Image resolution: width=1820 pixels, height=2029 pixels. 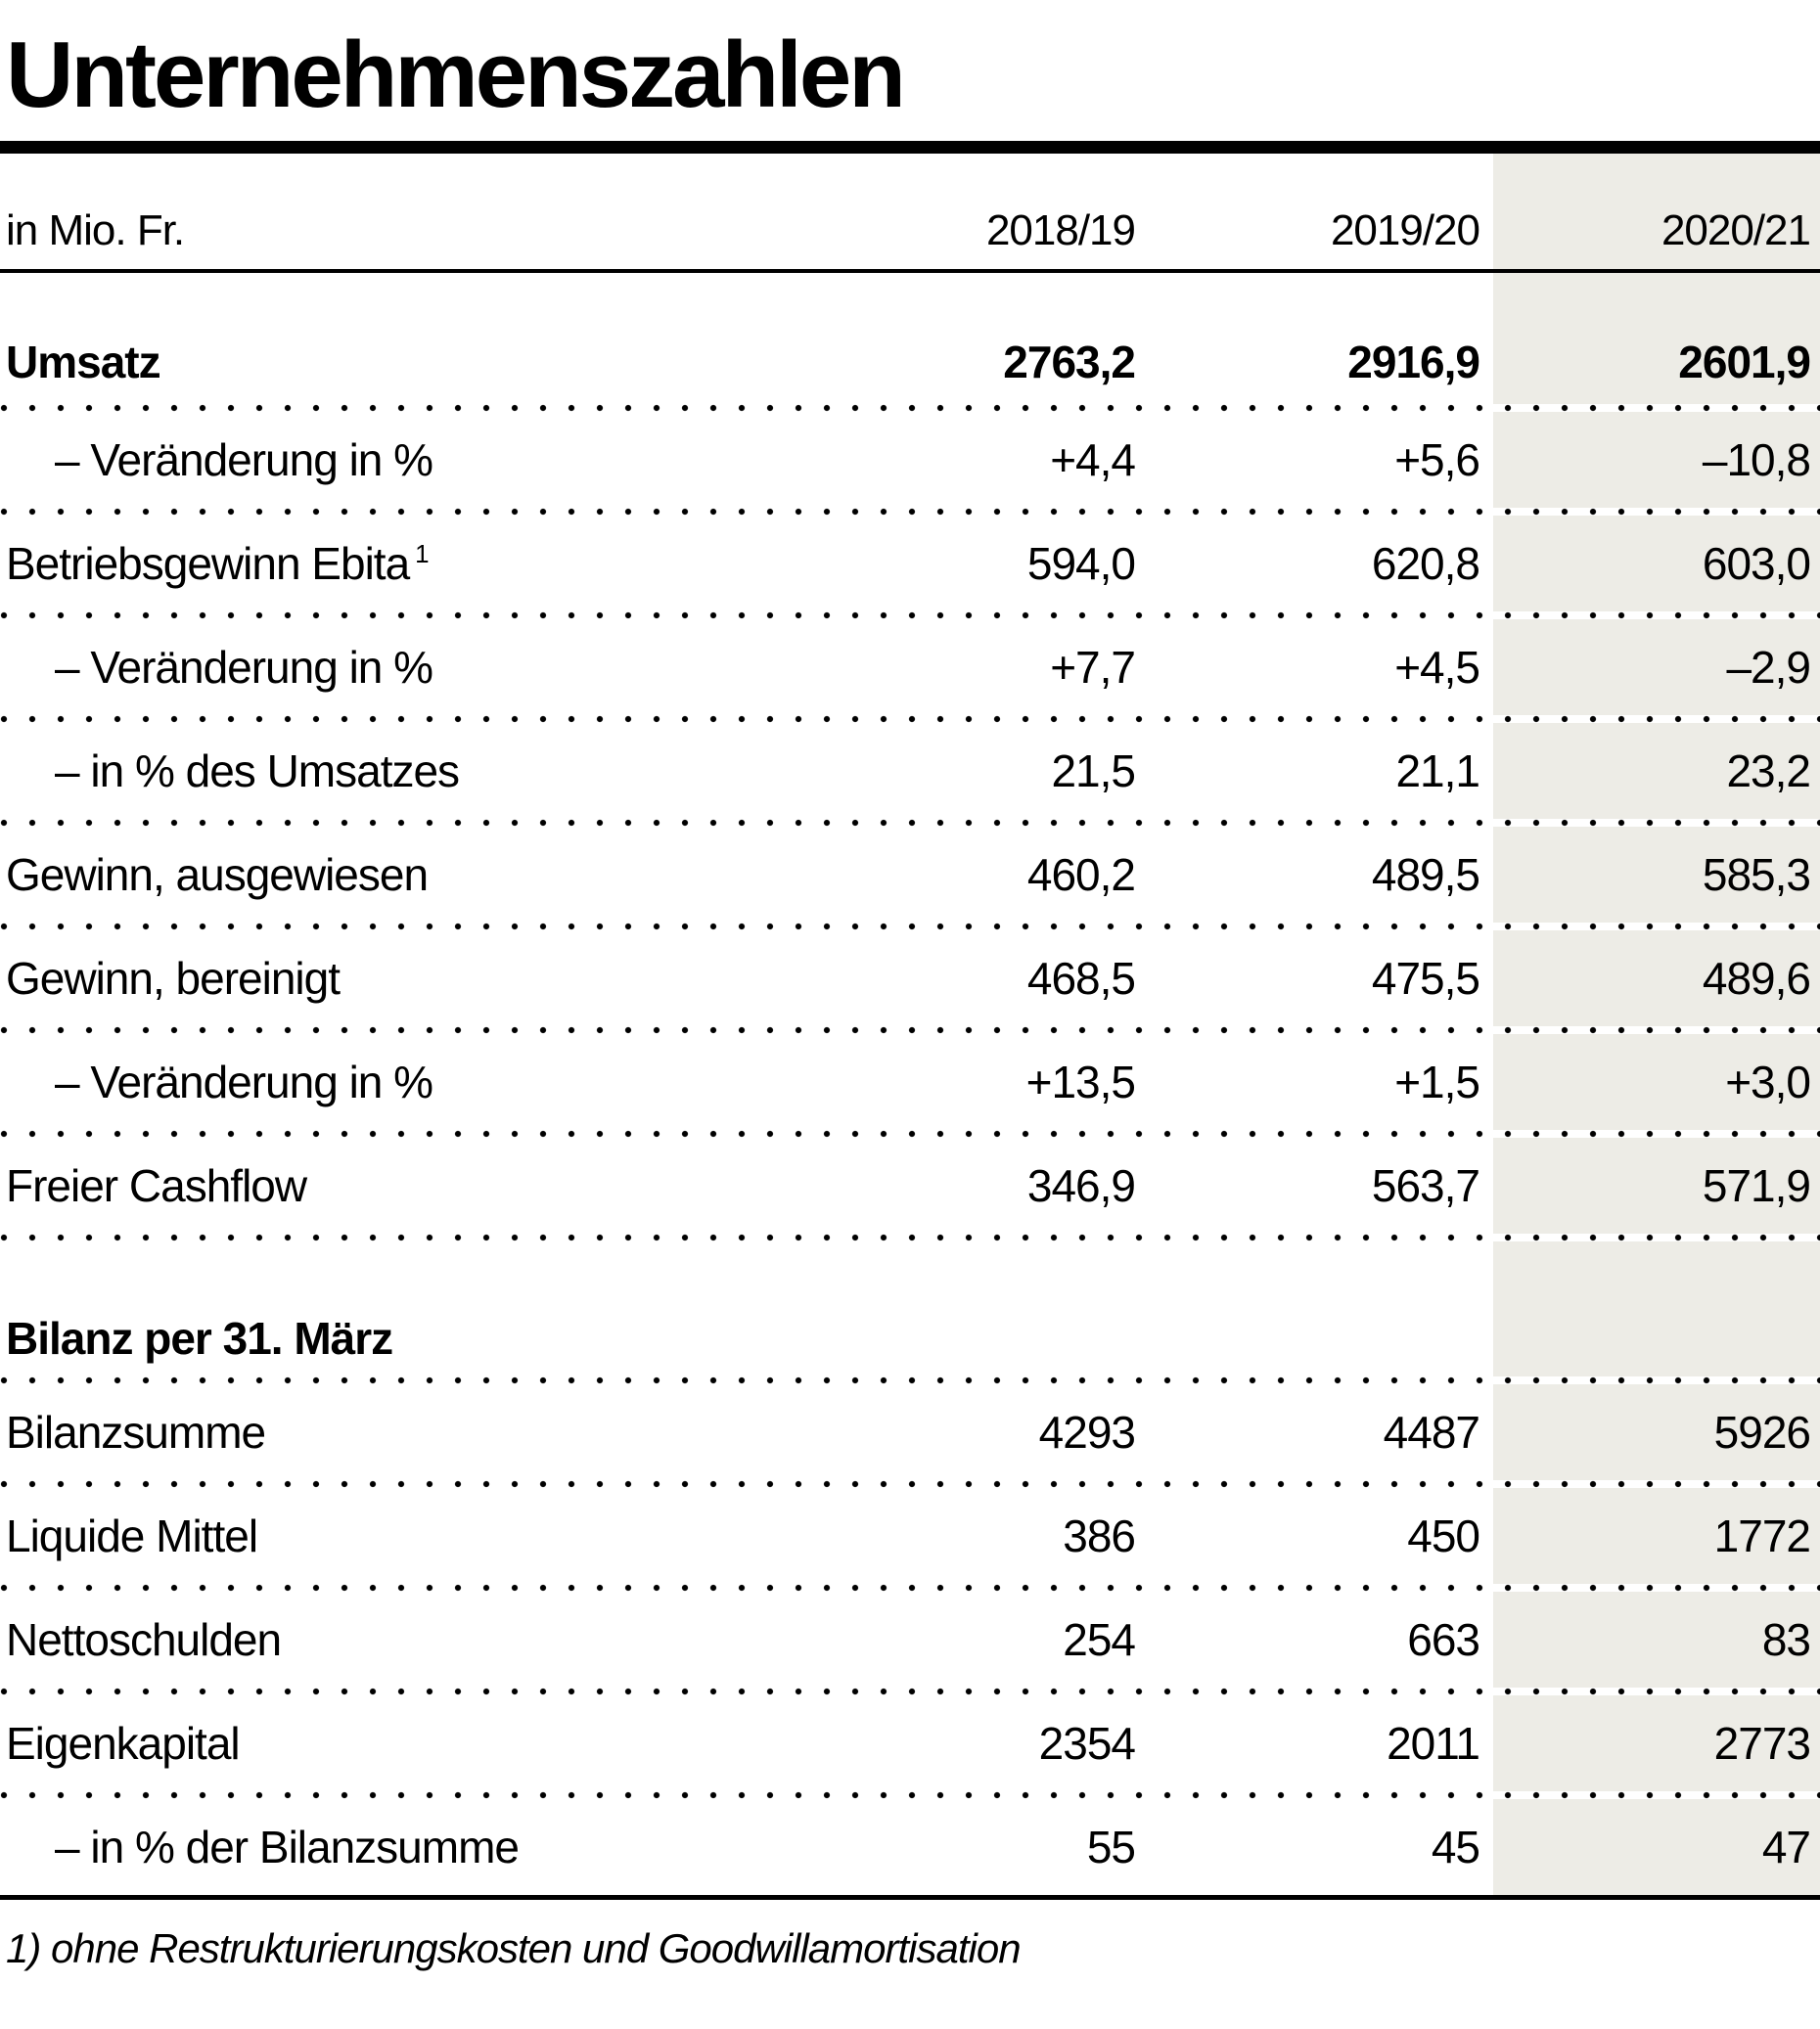 I want to click on row-value: 55, so click(x=1111, y=1846).